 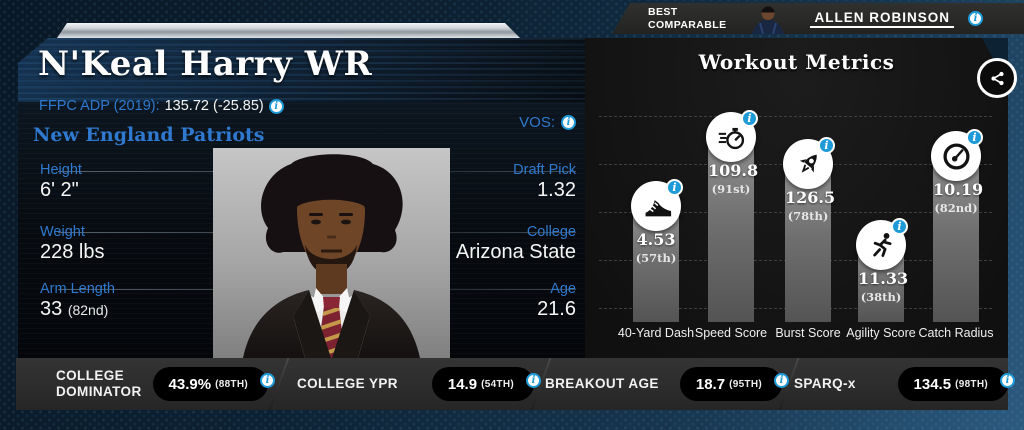 I want to click on share-button, so click(x=997, y=78).